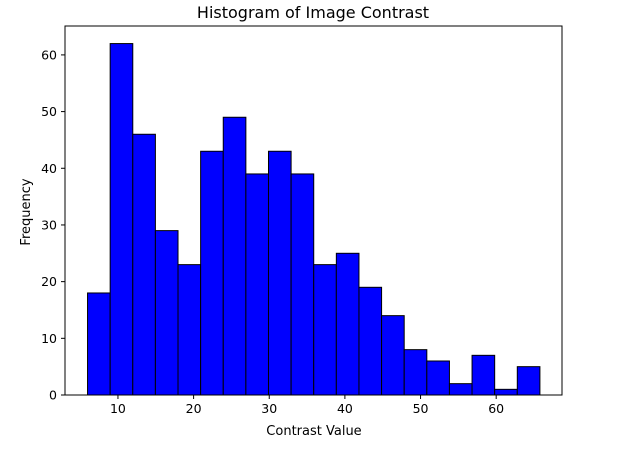 This screenshot has width=629, height=456. What do you see at coordinates (307, 405) in the screenshot?
I see `x-axis-ticks: 10 20 30 40 50 60` at bounding box center [307, 405].